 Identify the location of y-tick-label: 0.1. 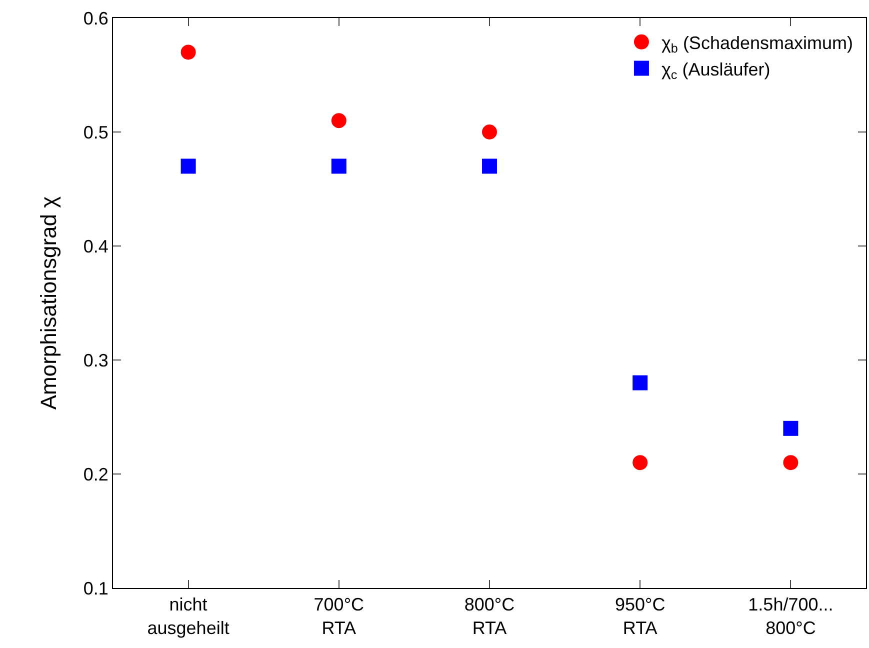
(95, 588).